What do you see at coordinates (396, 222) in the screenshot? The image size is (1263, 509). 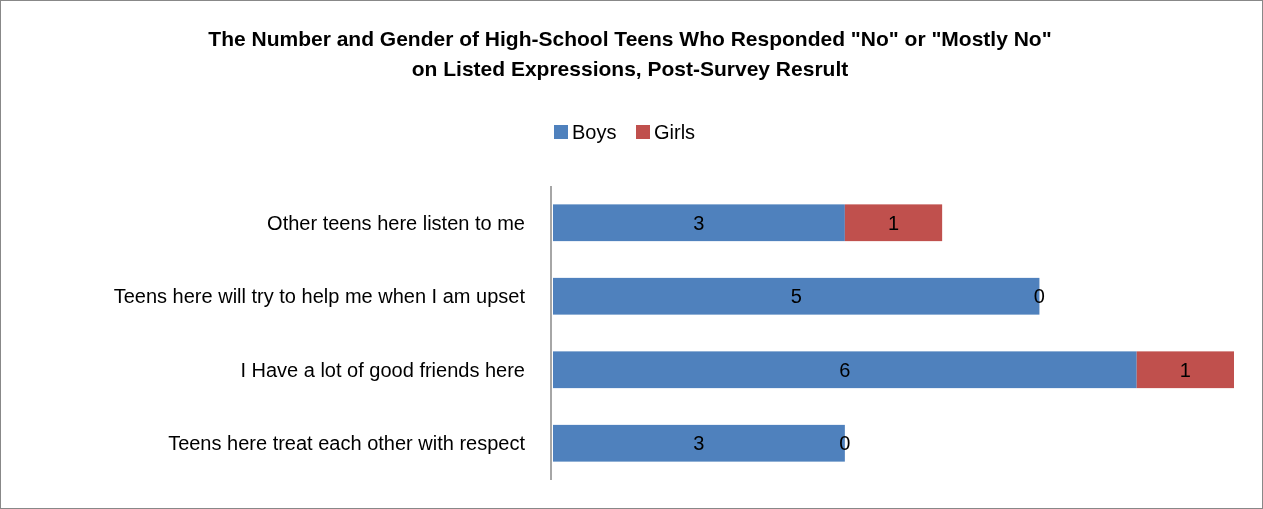 I see `y-tick-label: Other teens here listen to me` at bounding box center [396, 222].